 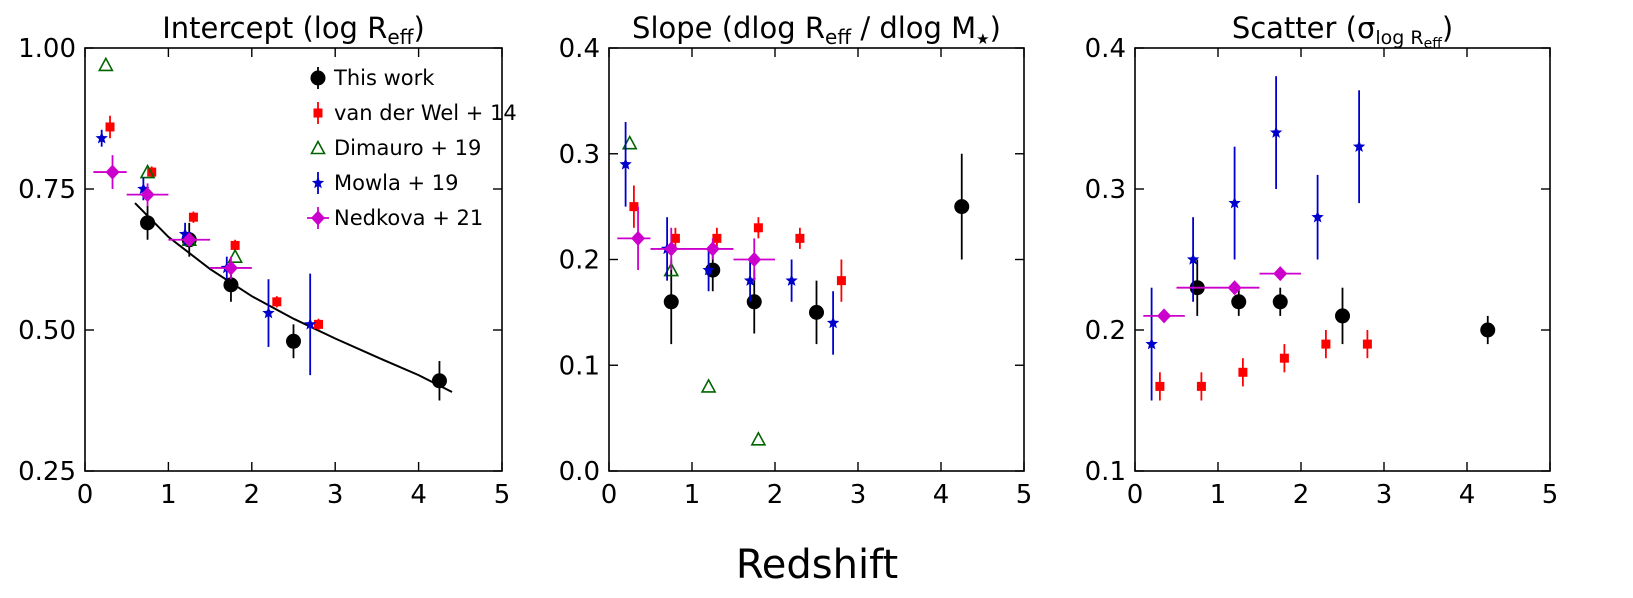 I want to click on shared-x-axis-label: Redshift, so click(x=817, y=565).